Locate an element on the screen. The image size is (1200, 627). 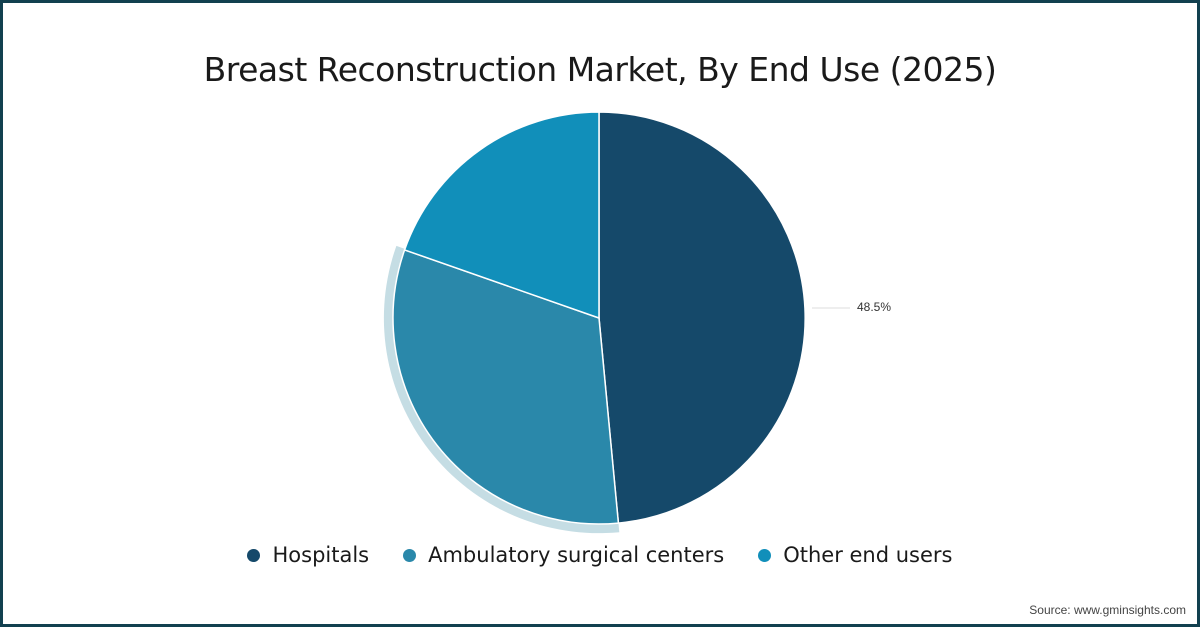
legend-item-hospitals: Hospitals is located at coordinates (308, 555).